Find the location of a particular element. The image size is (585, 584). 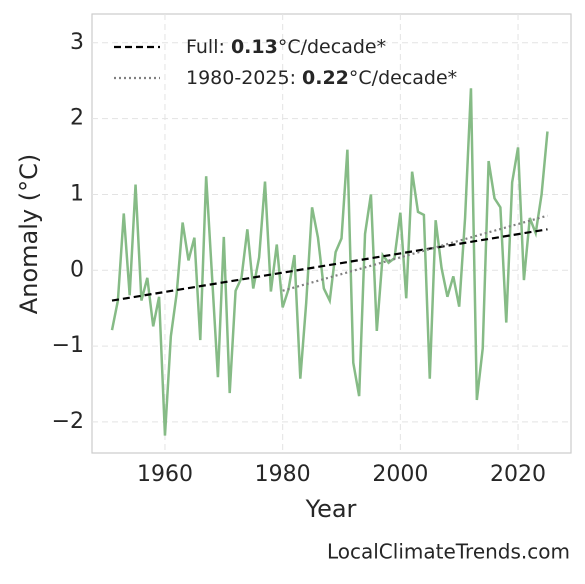

y-axis-label: Anomaly (°C) is located at coordinates (29, 234).